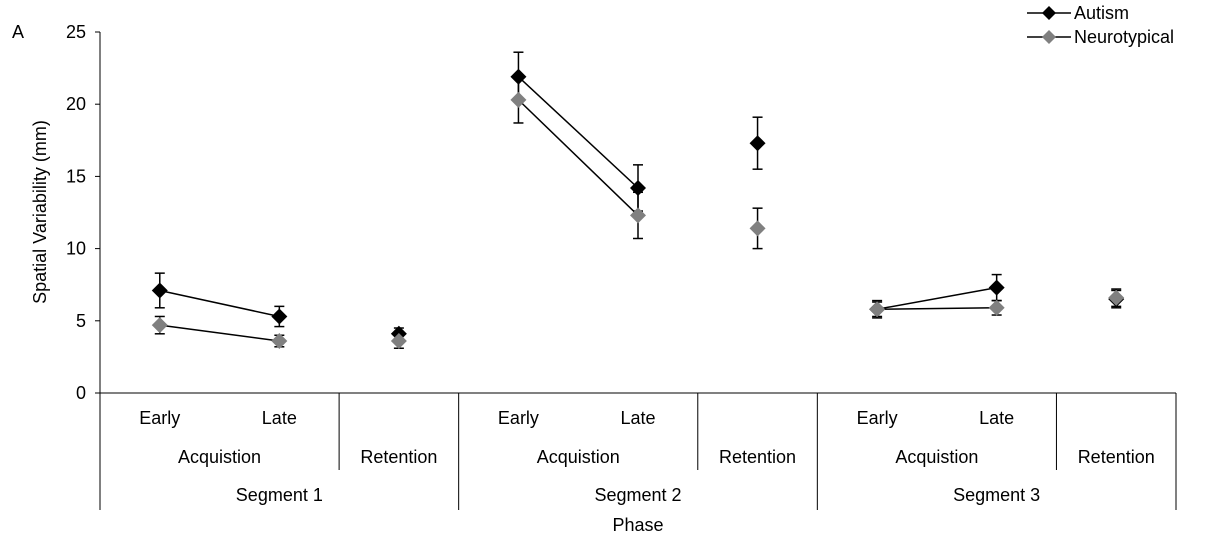 This screenshot has width=1206, height=539. What do you see at coordinates (76, 176) in the screenshot?
I see `y-tick-label: 15` at bounding box center [76, 176].